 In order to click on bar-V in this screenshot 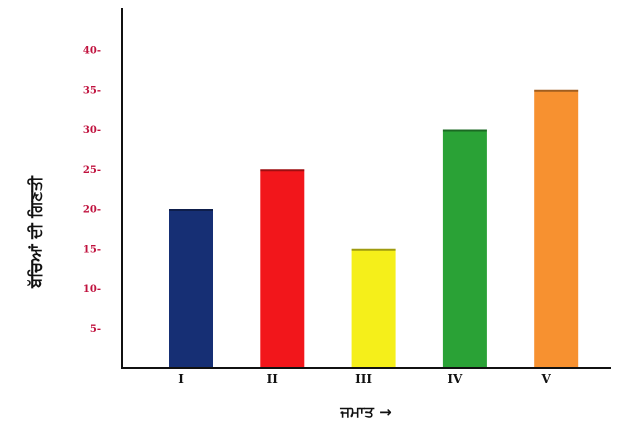, I will do `click(556, 229)`.